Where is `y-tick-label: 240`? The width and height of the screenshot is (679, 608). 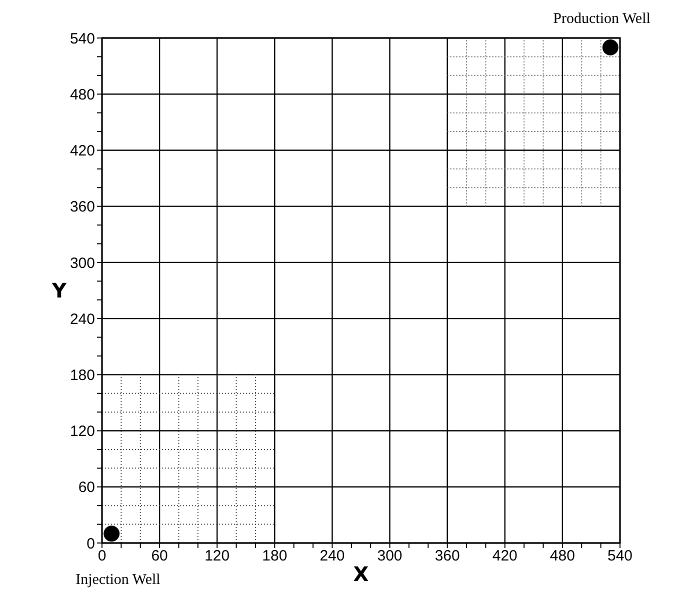 y-tick-label: 240 is located at coordinates (82, 319).